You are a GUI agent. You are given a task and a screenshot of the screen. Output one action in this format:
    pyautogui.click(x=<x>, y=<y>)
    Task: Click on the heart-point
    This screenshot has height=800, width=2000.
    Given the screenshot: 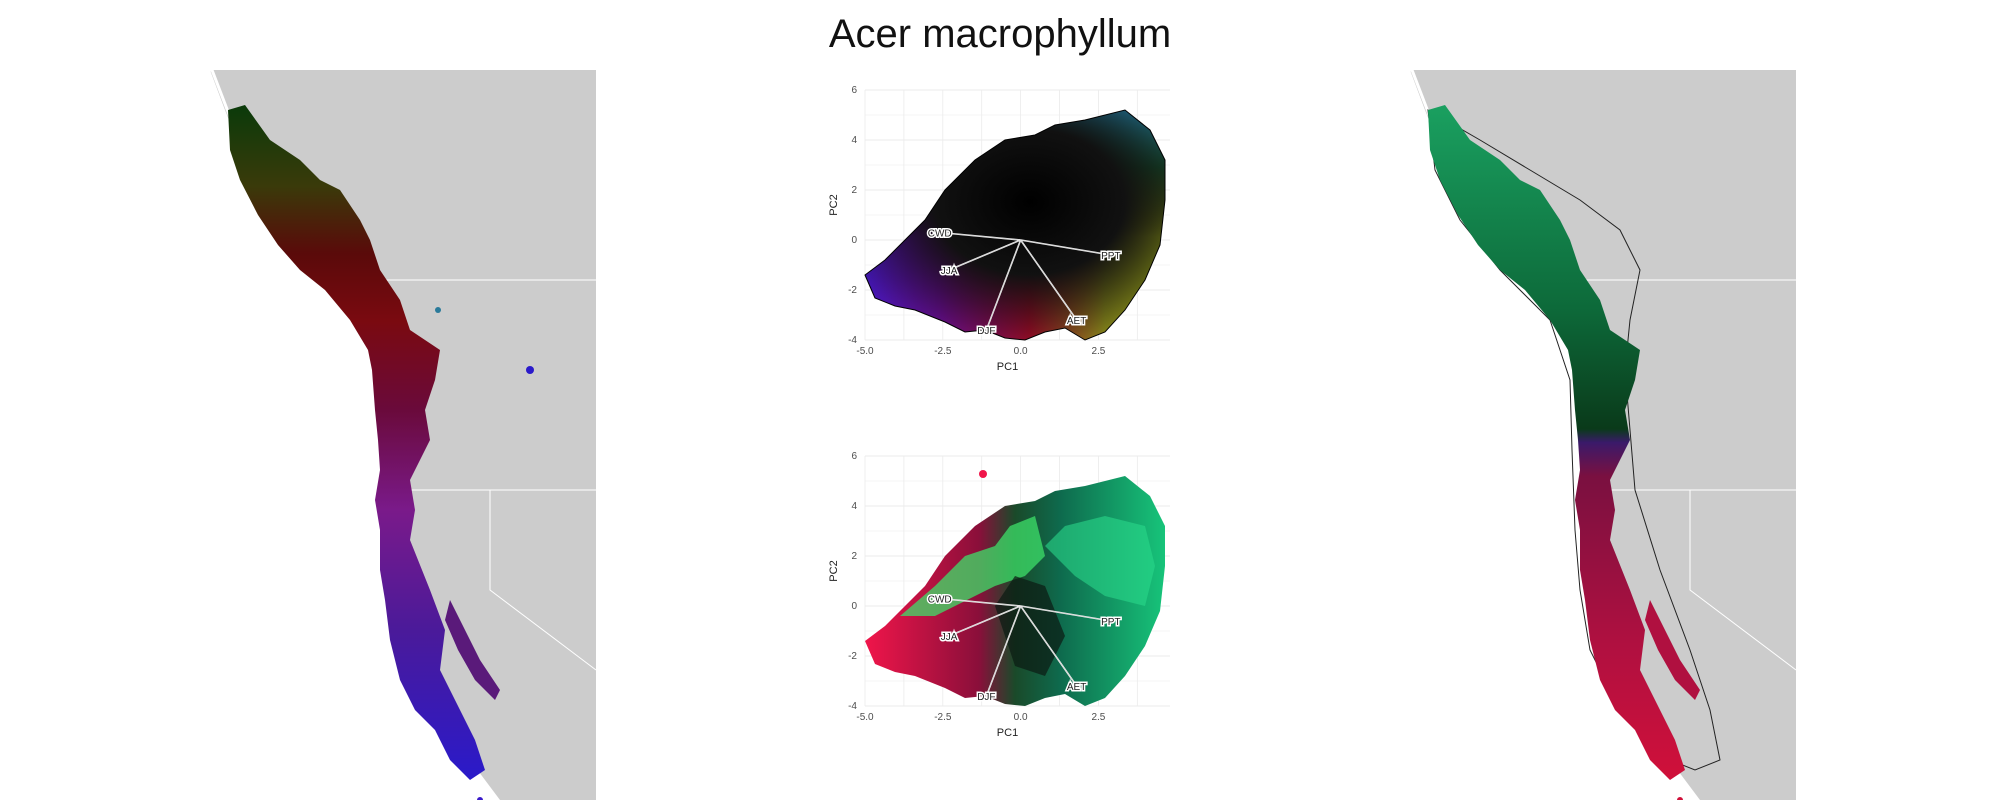 What is the action you would take?
    pyautogui.click(x=983, y=474)
    